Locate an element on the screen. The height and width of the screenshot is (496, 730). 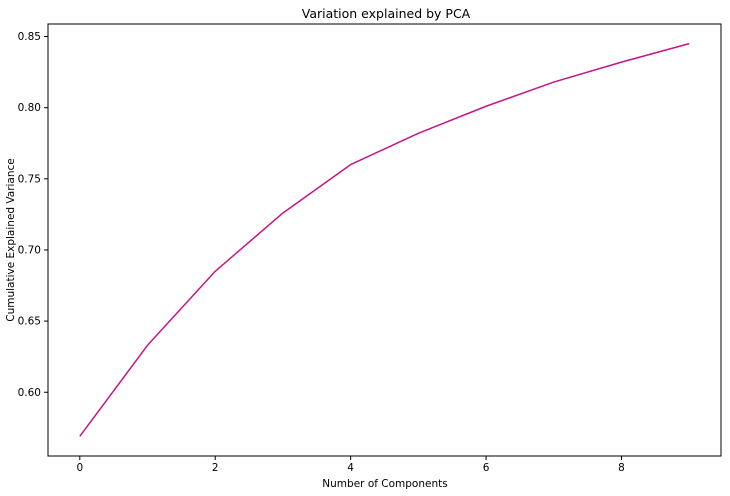
x-tick-label: 4 is located at coordinates (350, 468).